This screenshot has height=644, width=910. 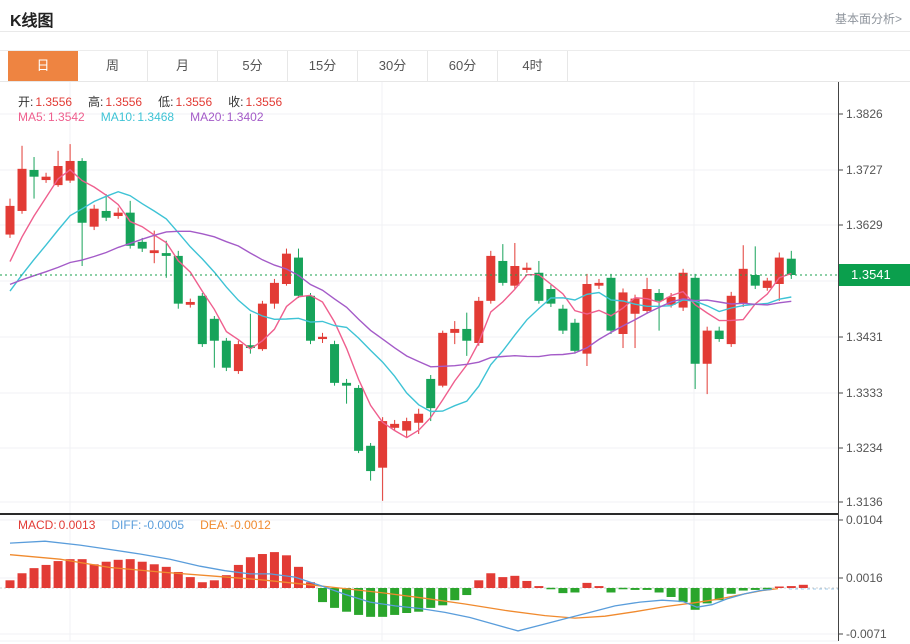 I want to click on tab-week: 周, so click(x=113, y=66).